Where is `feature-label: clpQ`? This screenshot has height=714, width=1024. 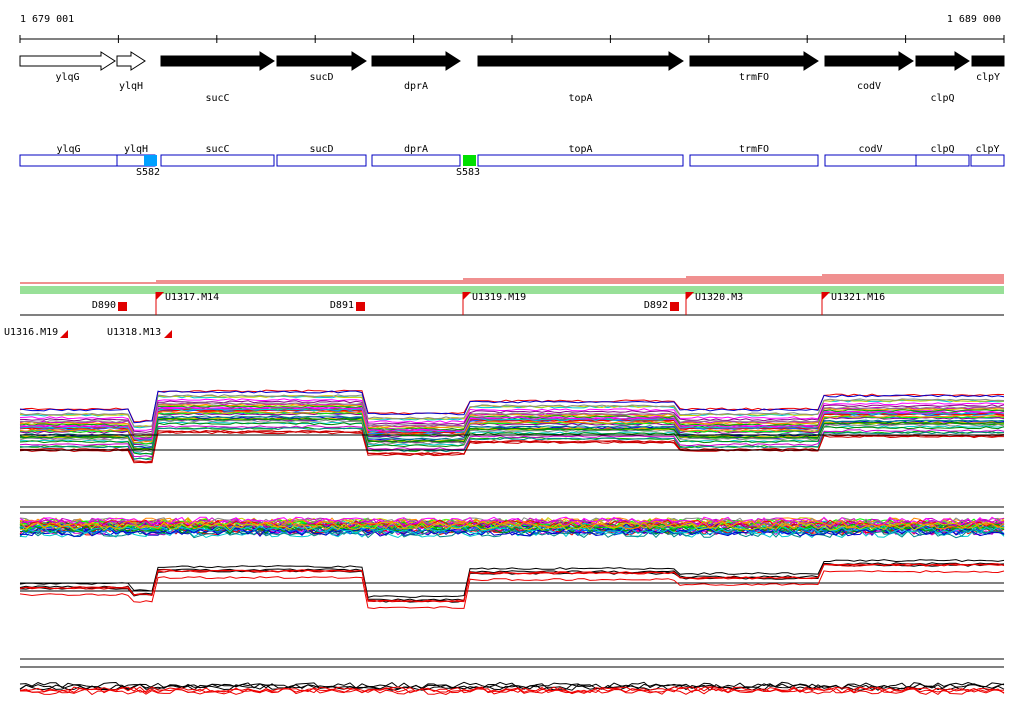 feature-label: clpQ is located at coordinates (942, 149).